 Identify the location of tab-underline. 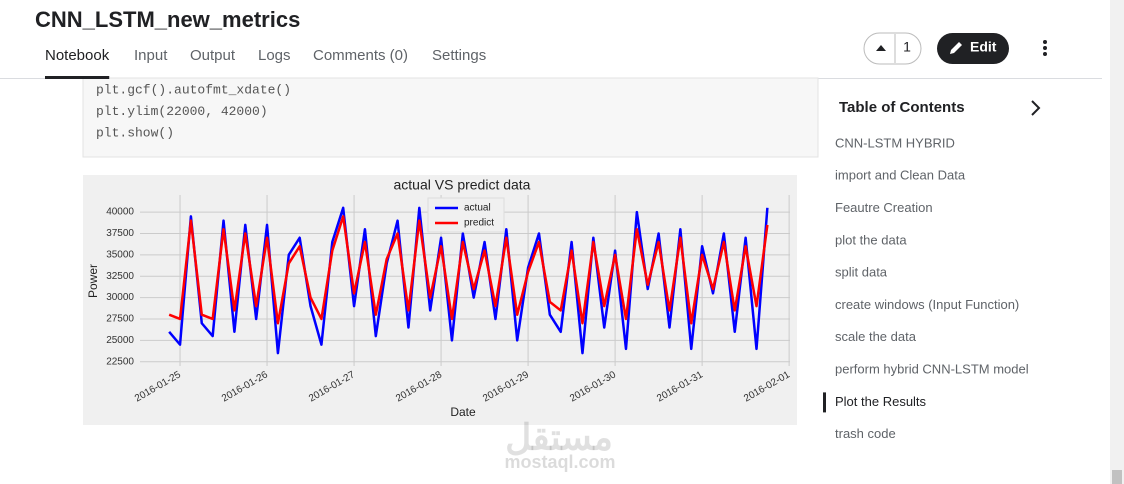
(77, 77).